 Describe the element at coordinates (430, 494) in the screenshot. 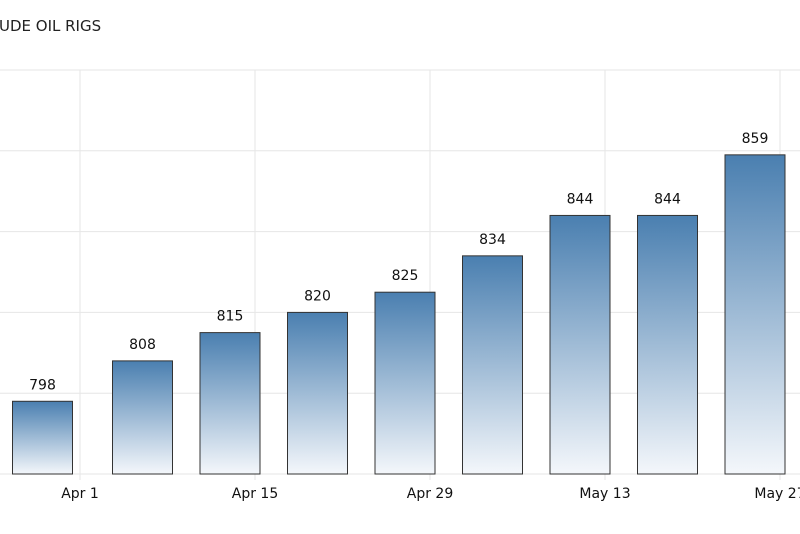

I see `x-tick-label: Apr 29` at that location.